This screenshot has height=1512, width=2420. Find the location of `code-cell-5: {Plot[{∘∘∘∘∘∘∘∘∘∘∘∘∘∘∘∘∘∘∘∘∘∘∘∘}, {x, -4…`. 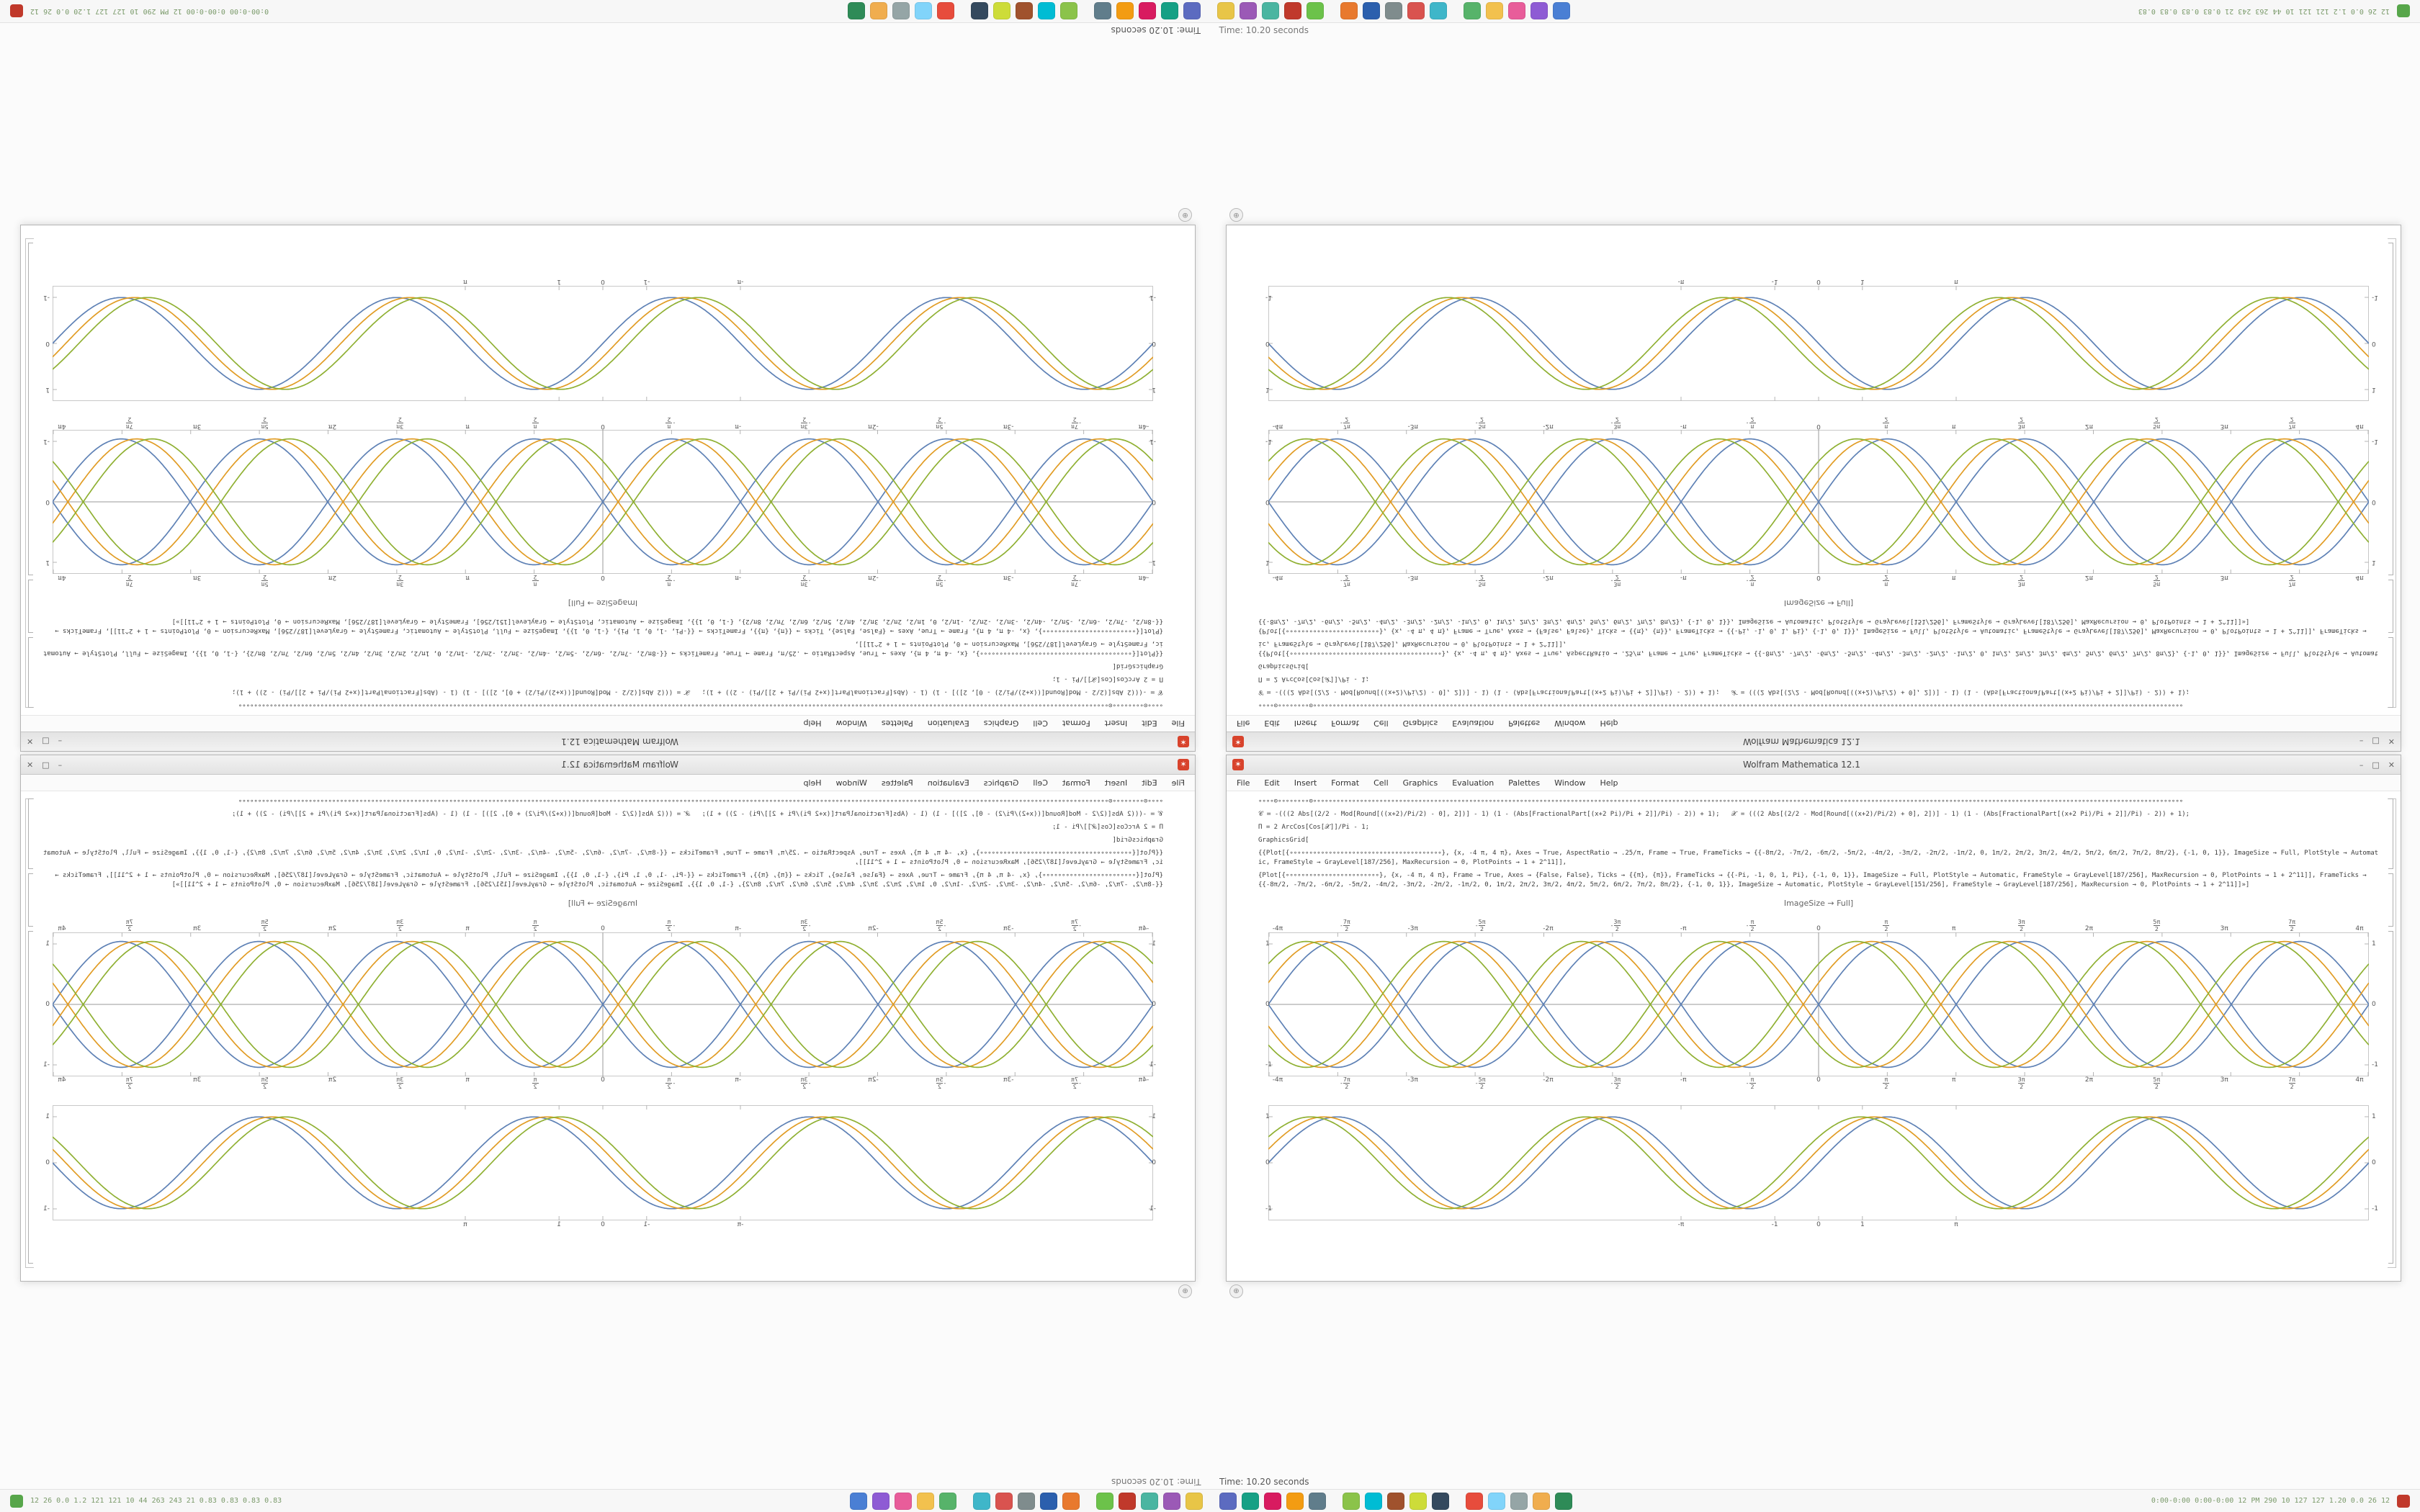

code-cell-5: {Plot[{∘∘∘∘∘∘∘∘∘∘∘∘∘∘∘∘∘∘∘∘∘∘∘∘}, {x, -4… is located at coordinates (606, 880).